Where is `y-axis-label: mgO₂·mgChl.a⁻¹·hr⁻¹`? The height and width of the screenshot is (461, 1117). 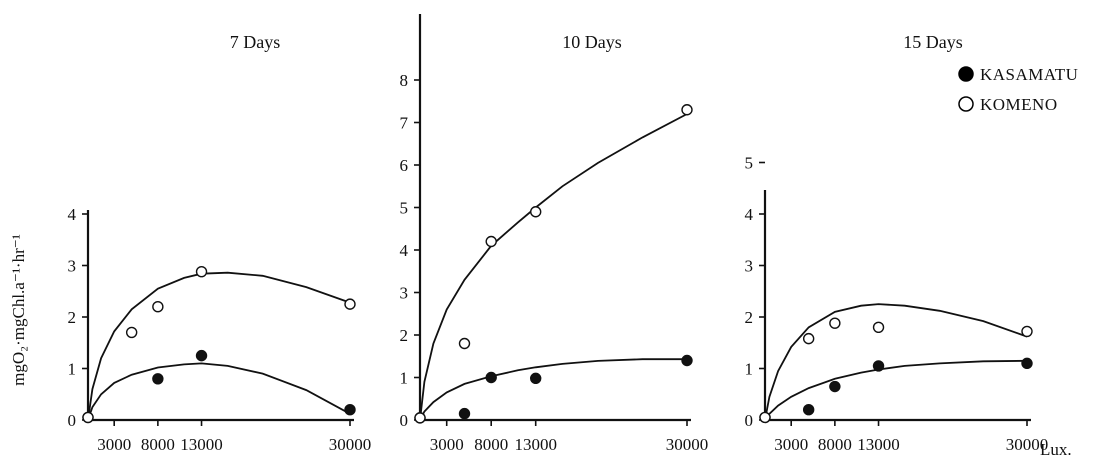 y-axis-label: mgO₂·mgChl.a⁻¹·hr⁻¹ is located at coordinates (18, 310).